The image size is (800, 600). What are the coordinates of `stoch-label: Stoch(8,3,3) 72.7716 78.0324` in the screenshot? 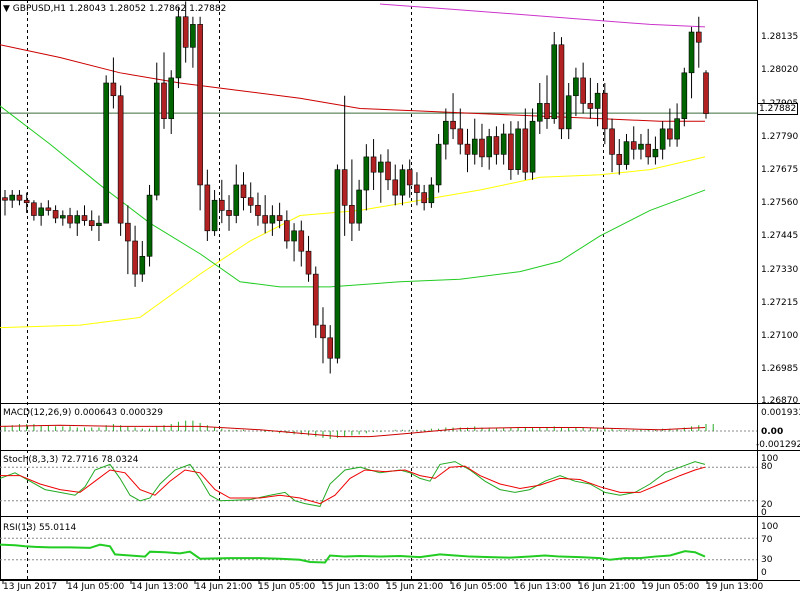 It's located at (71, 460).